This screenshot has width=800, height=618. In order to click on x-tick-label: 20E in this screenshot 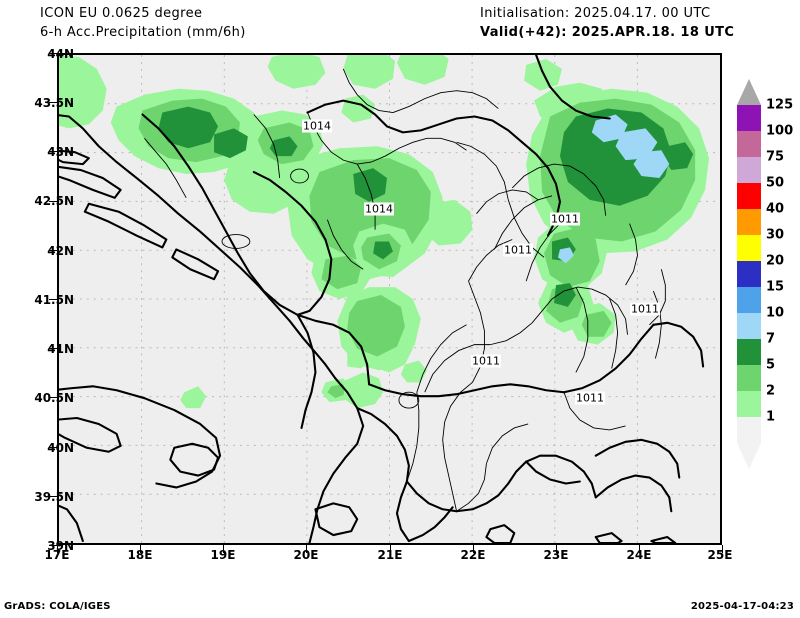, I will do `click(306, 555)`.